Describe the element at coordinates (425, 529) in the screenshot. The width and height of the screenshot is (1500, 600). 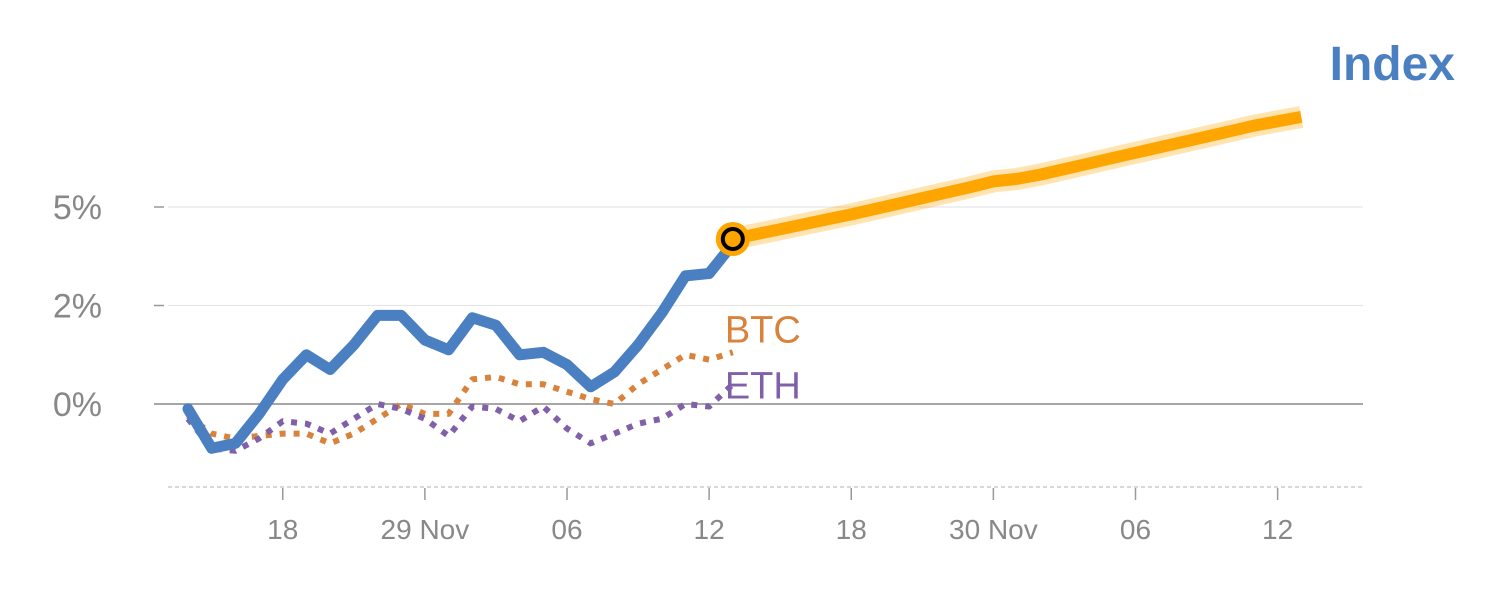
I see `x-tick-label: 29 Nov` at that location.